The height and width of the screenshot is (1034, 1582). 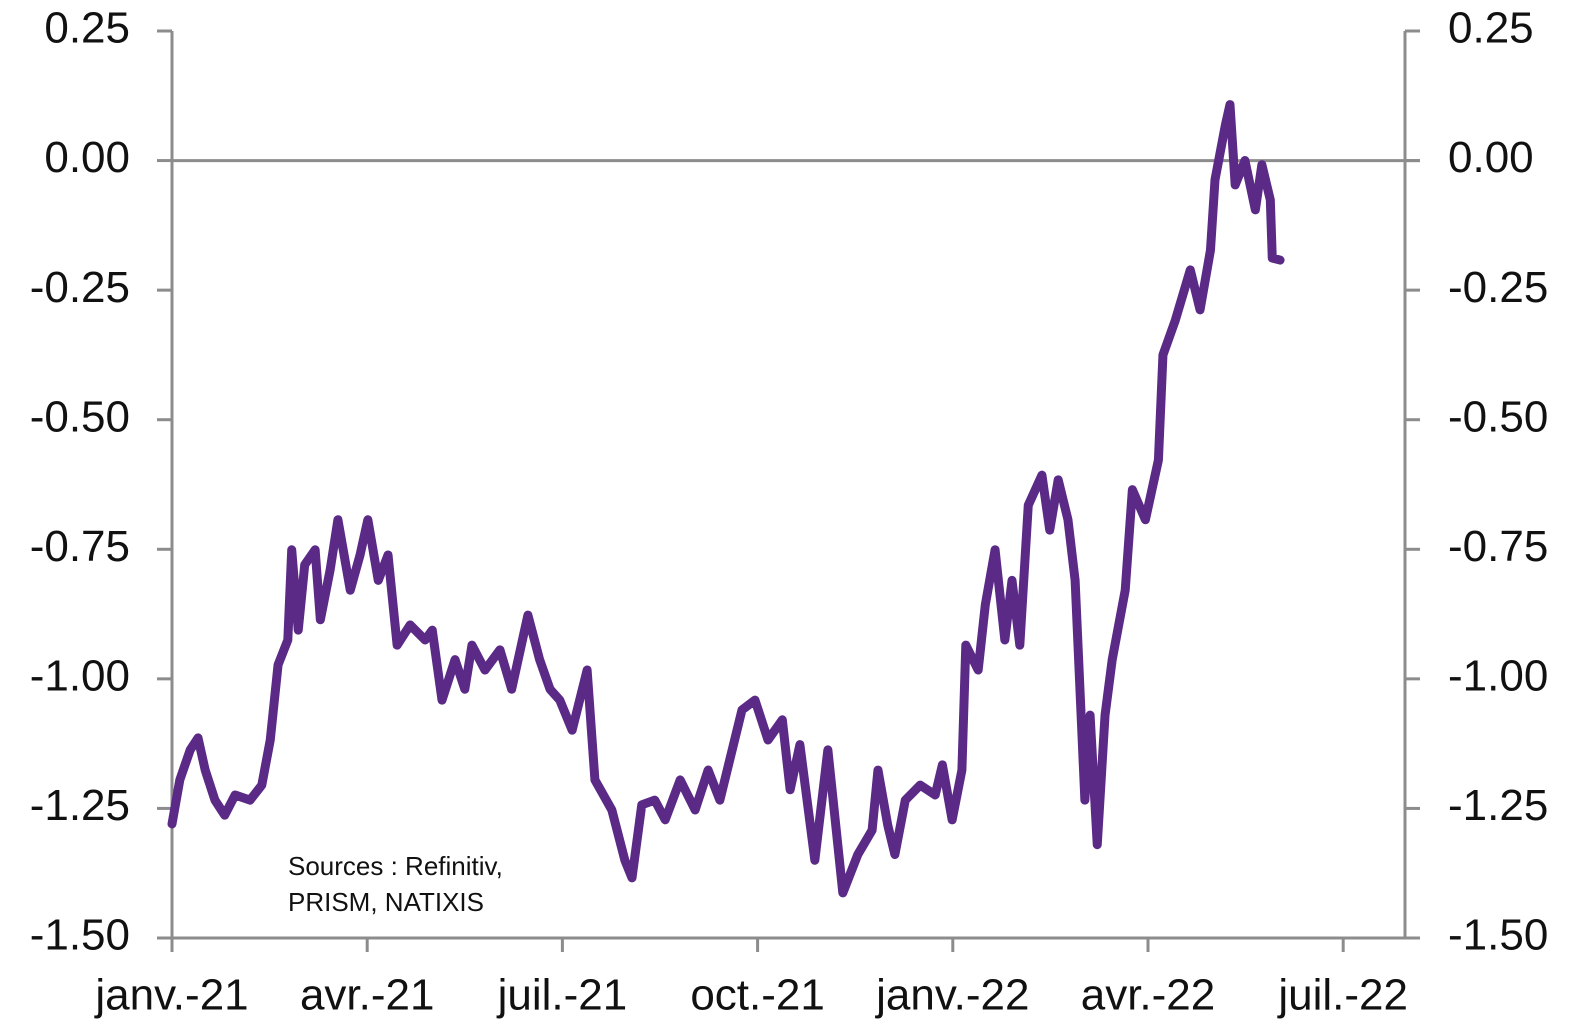 I want to click on x-tick-label: avr.-21, so click(x=367, y=995).